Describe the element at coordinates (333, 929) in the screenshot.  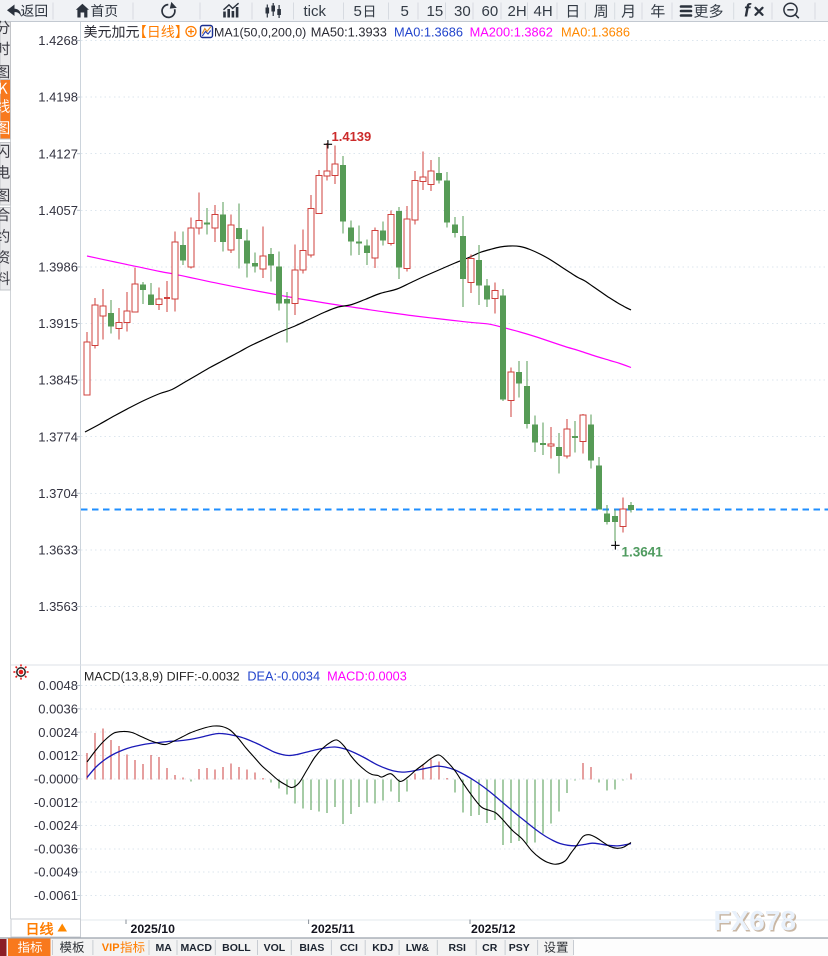
I see `svg-text: 2025/11` at that location.